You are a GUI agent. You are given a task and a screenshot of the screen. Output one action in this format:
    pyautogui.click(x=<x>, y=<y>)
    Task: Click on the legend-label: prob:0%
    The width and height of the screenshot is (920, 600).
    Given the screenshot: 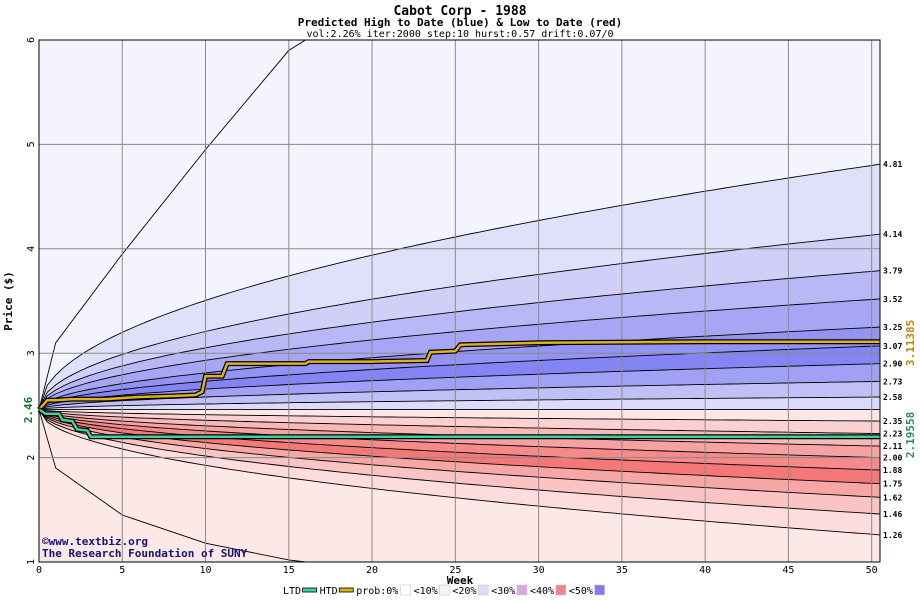 What is the action you would take?
    pyautogui.click(x=377, y=591)
    